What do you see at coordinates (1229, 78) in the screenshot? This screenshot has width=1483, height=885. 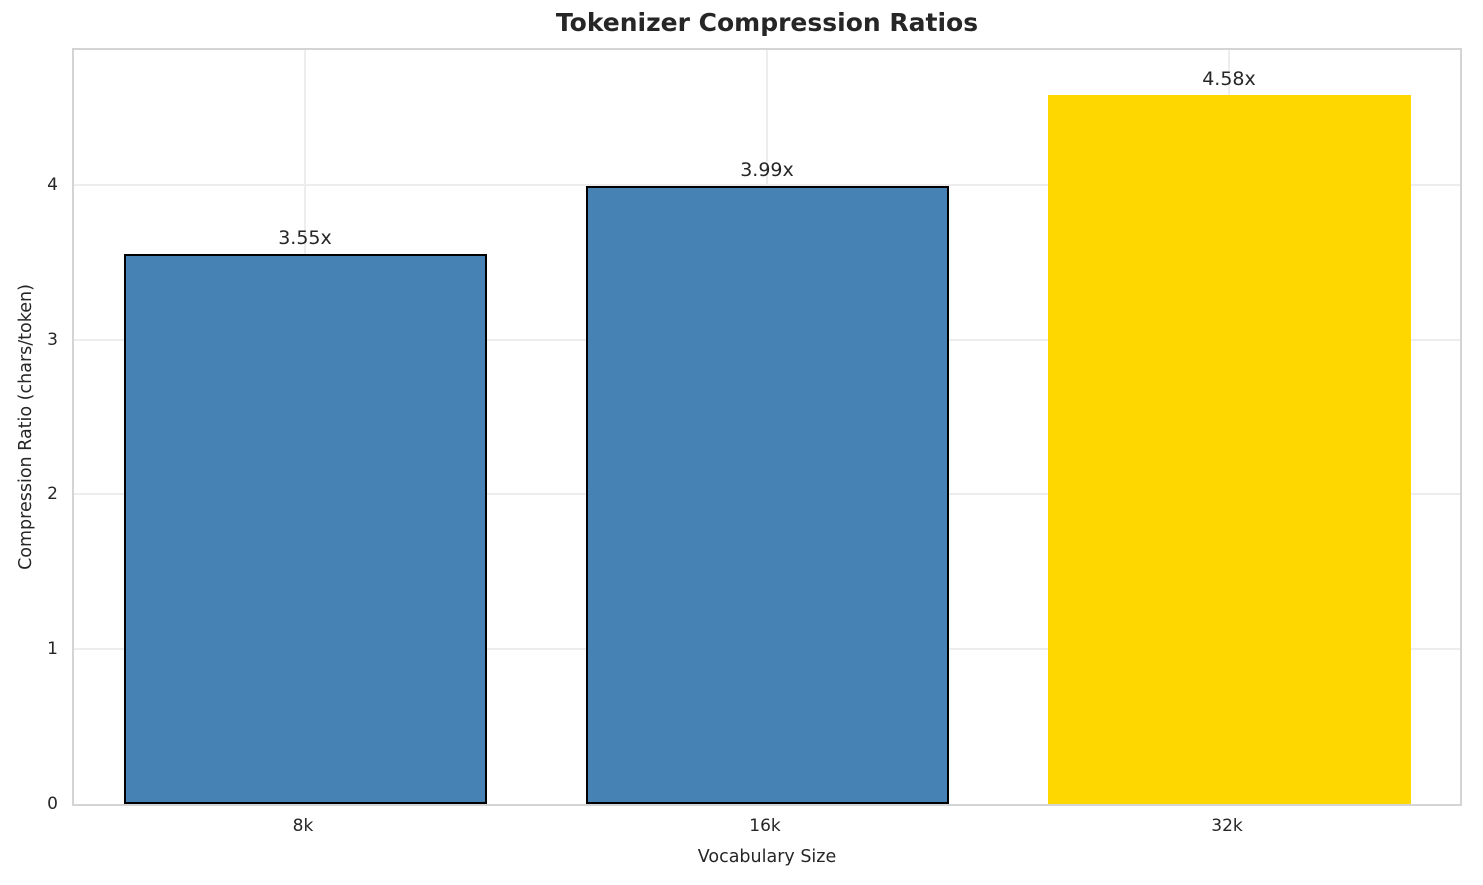 I see `bar-value-label: 4.58x` at bounding box center [1229, 78].